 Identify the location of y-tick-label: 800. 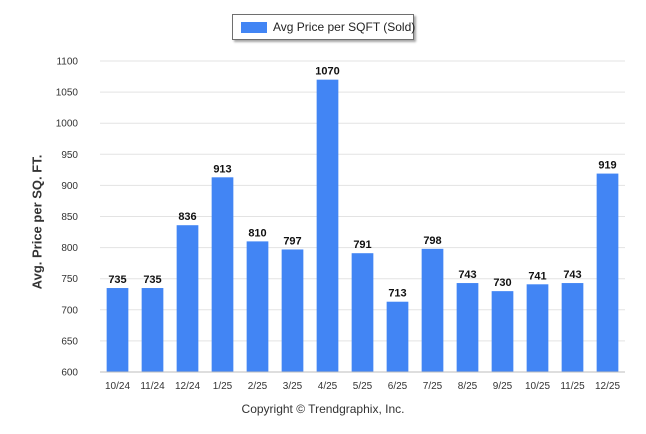
(69, 248).